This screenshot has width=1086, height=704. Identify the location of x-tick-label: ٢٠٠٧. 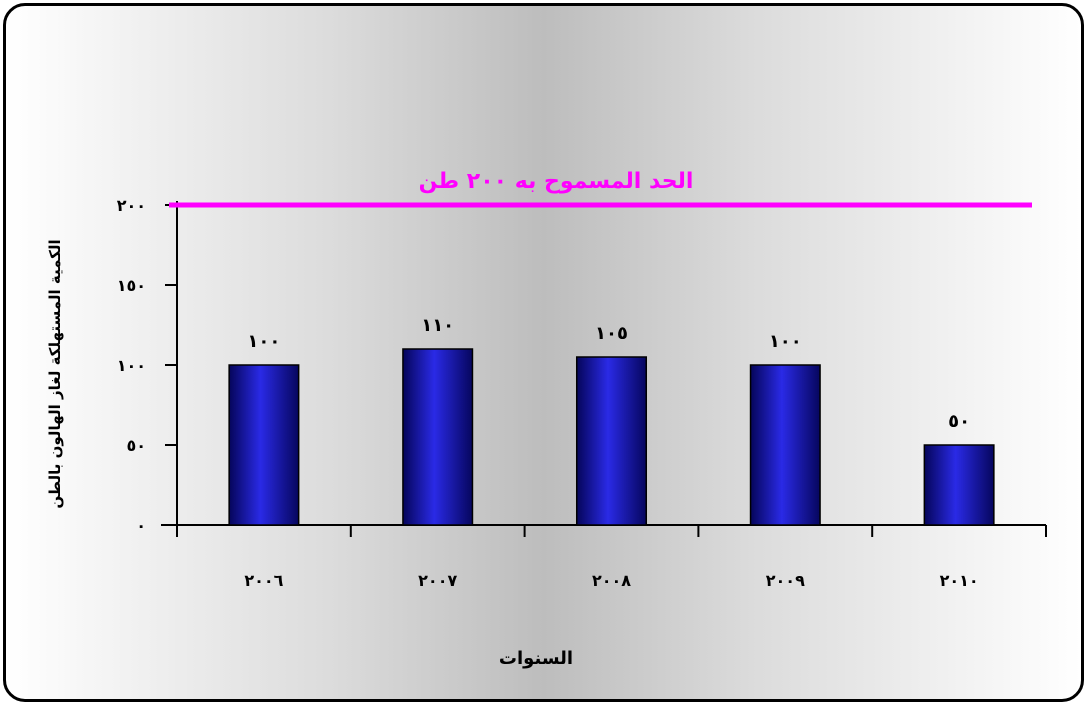
(437, 580).